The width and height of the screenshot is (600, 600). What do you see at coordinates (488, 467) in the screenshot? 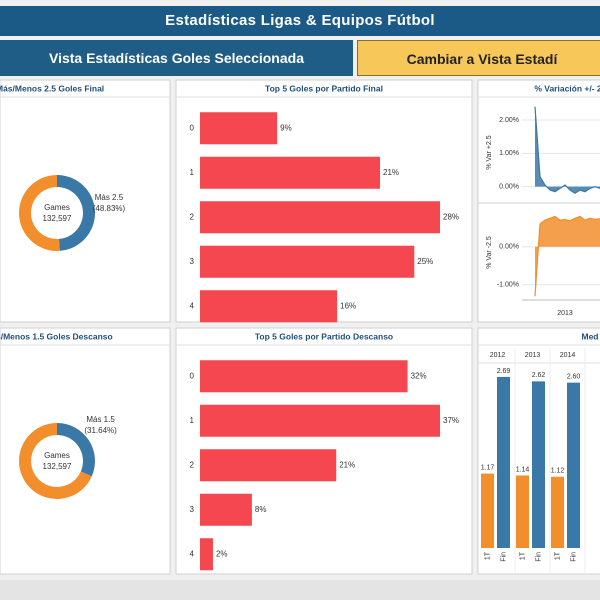
I see `bar-value-label: 1.17` at bounding box center [488, 467].